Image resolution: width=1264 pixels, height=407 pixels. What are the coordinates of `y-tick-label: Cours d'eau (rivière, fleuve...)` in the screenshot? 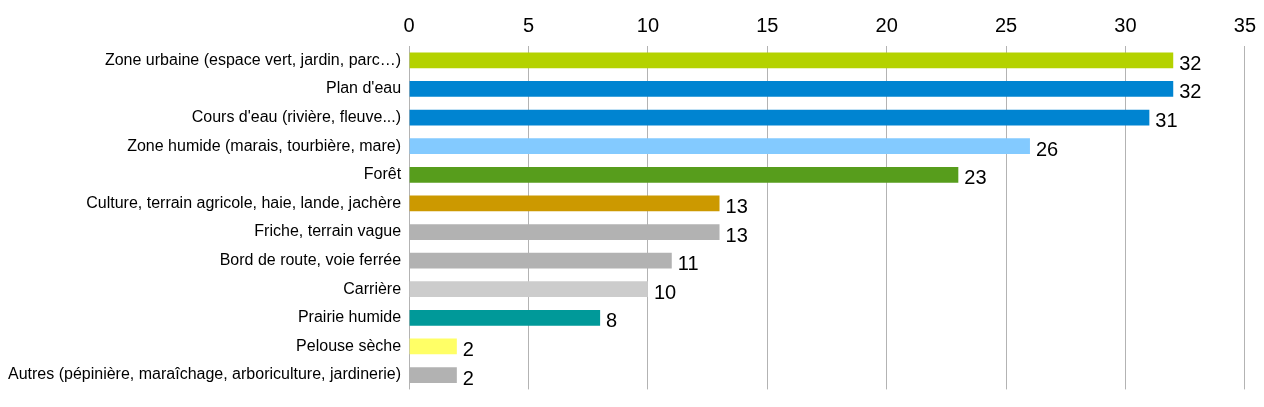 It's located at (296, 116).